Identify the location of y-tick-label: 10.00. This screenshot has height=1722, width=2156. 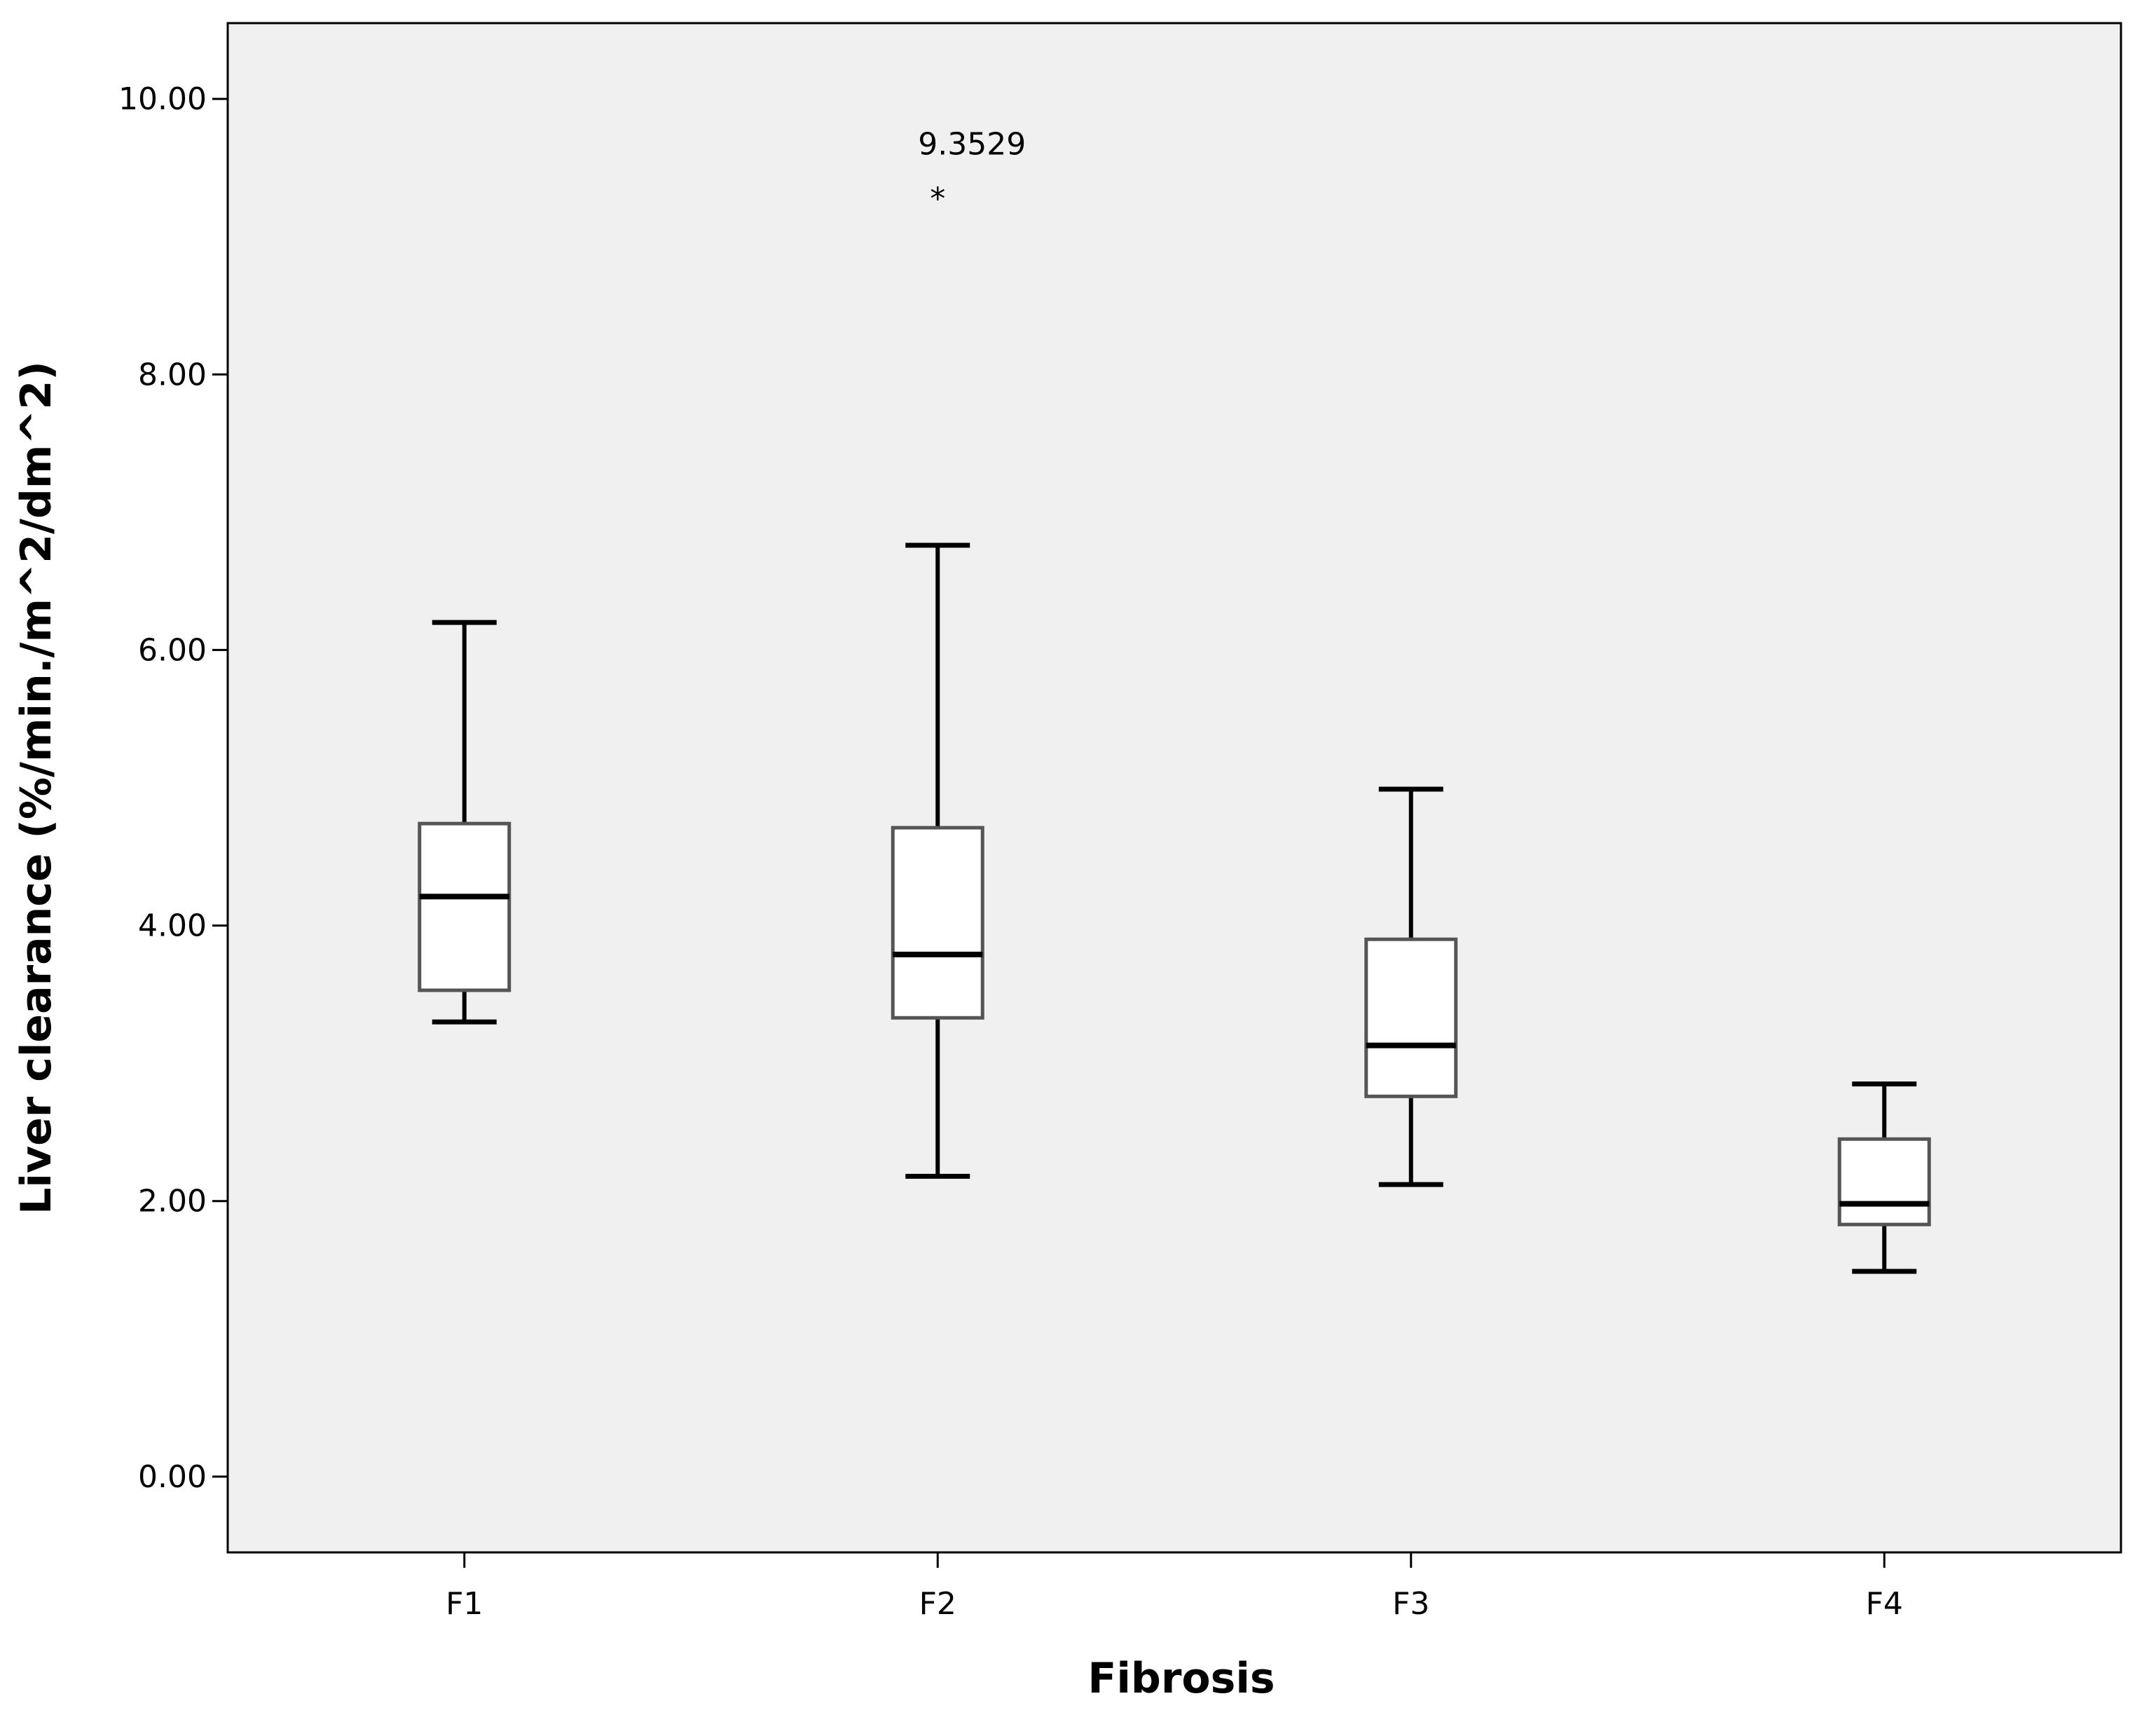
(162, 99).